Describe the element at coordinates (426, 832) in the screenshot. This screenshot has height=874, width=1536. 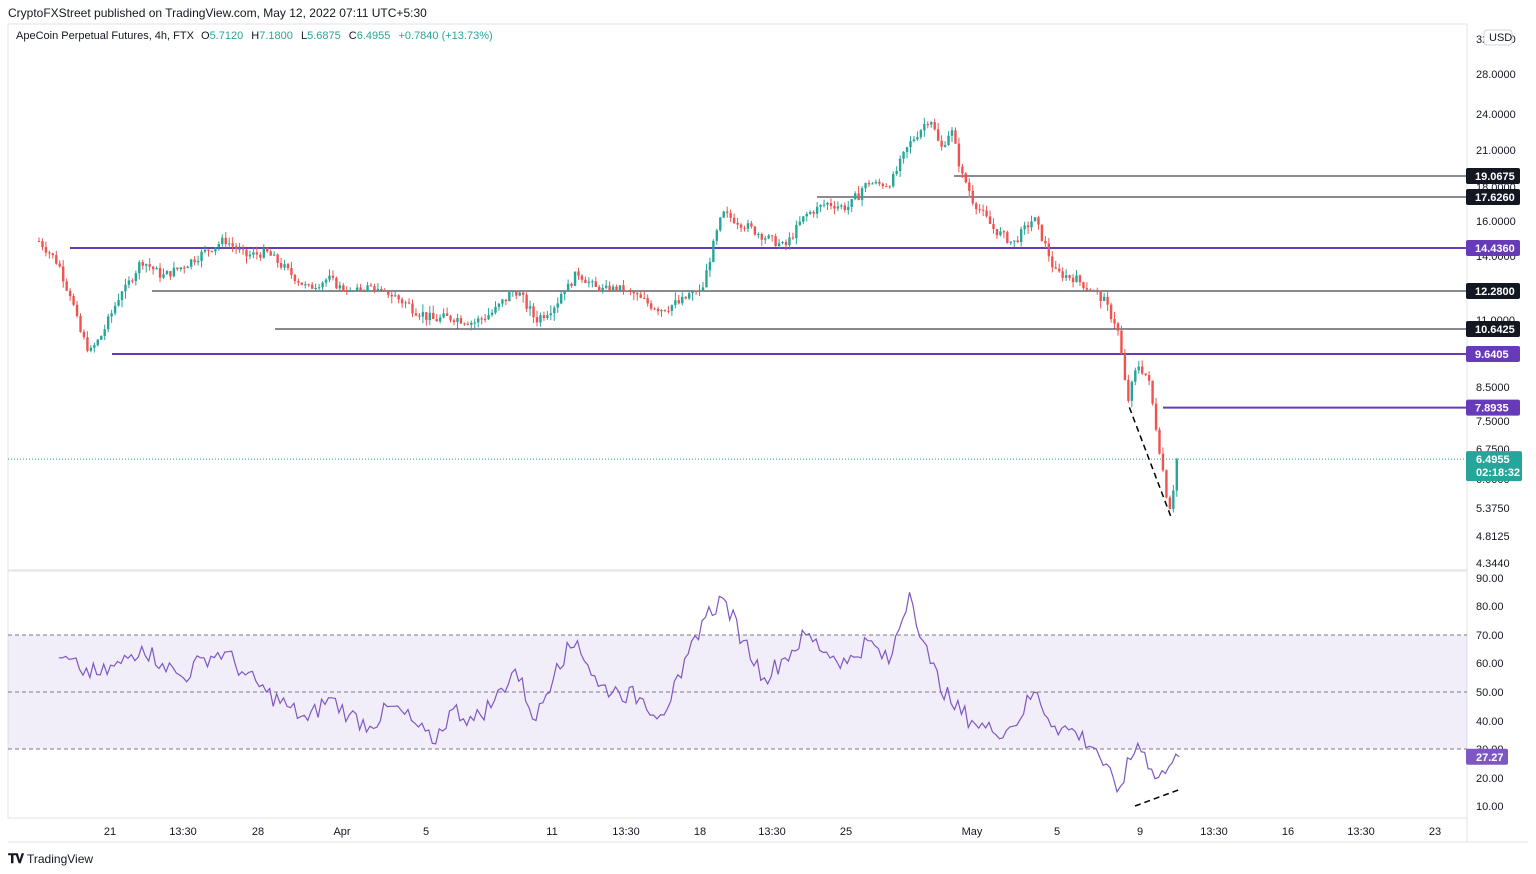
I see `time-tick-label: 5` at that location.